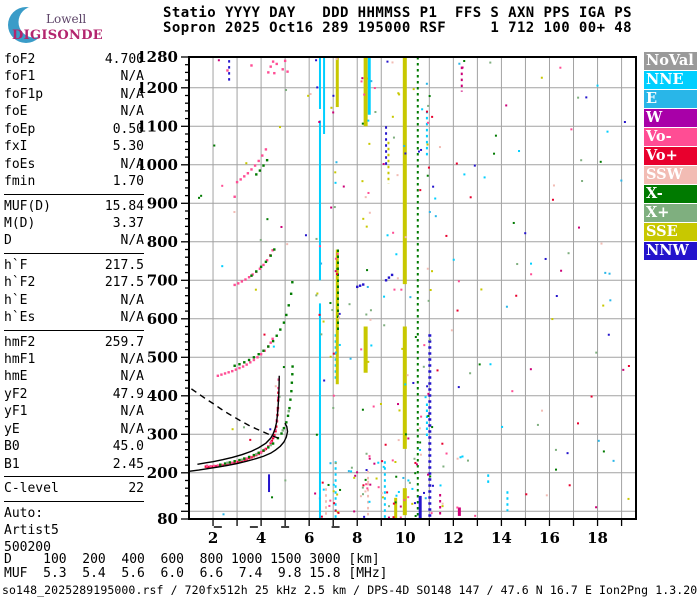 The width and height of the screenshot is (700, 600). Describe the element at coordinates (74, 111) in the screenshot. I see `param-row: foE N/A` at that location.